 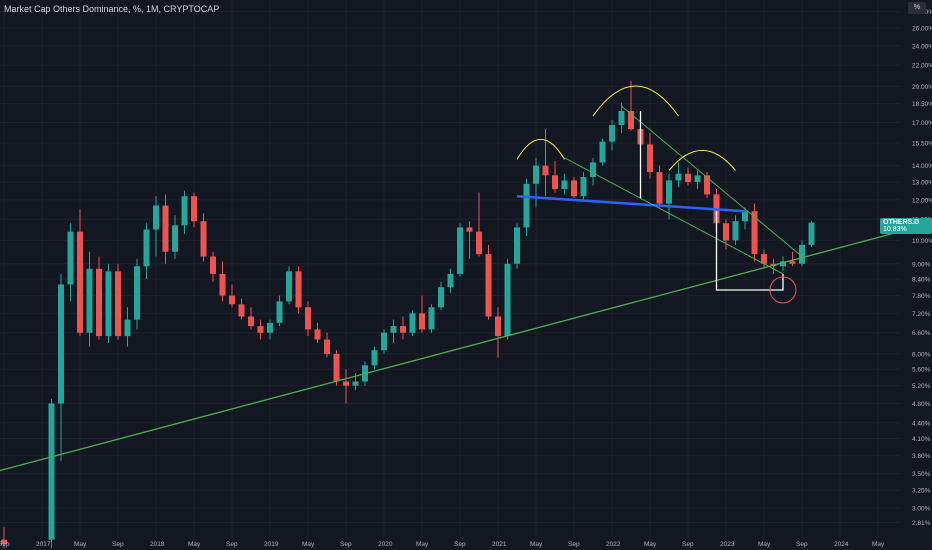 I want to click on x-tick-label: 2021, so click(x=499, y=544).